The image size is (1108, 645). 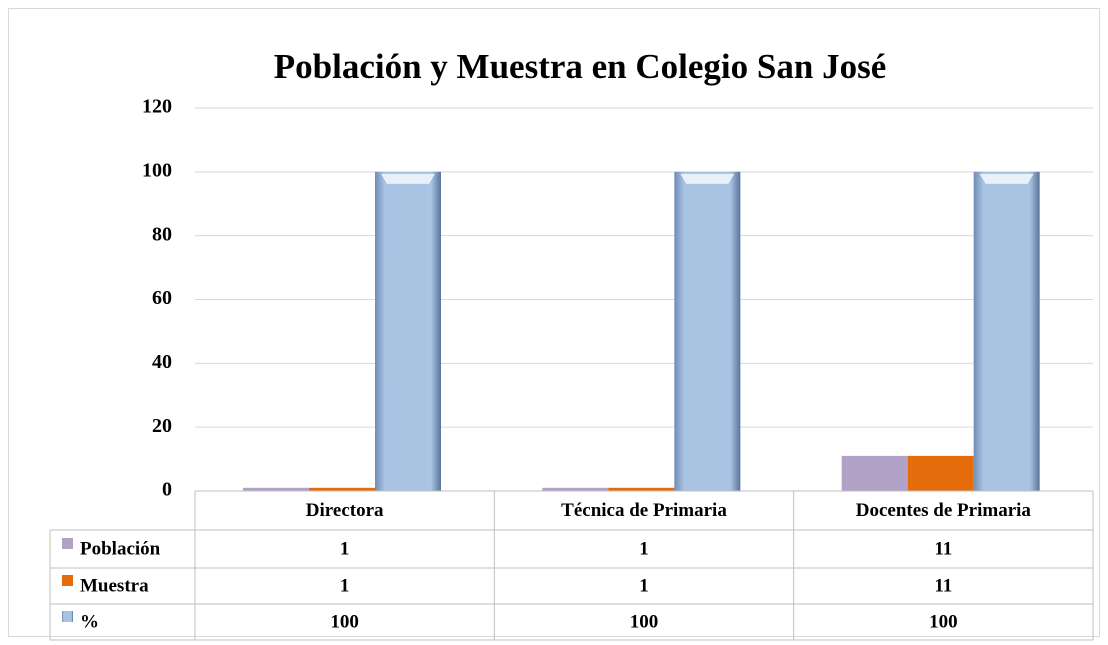 What do you see at coordinates (580, 66) in the screenshot?
I see `chart-title: Población y Muestra en Colegio San José` at bounding box center [580, 66].